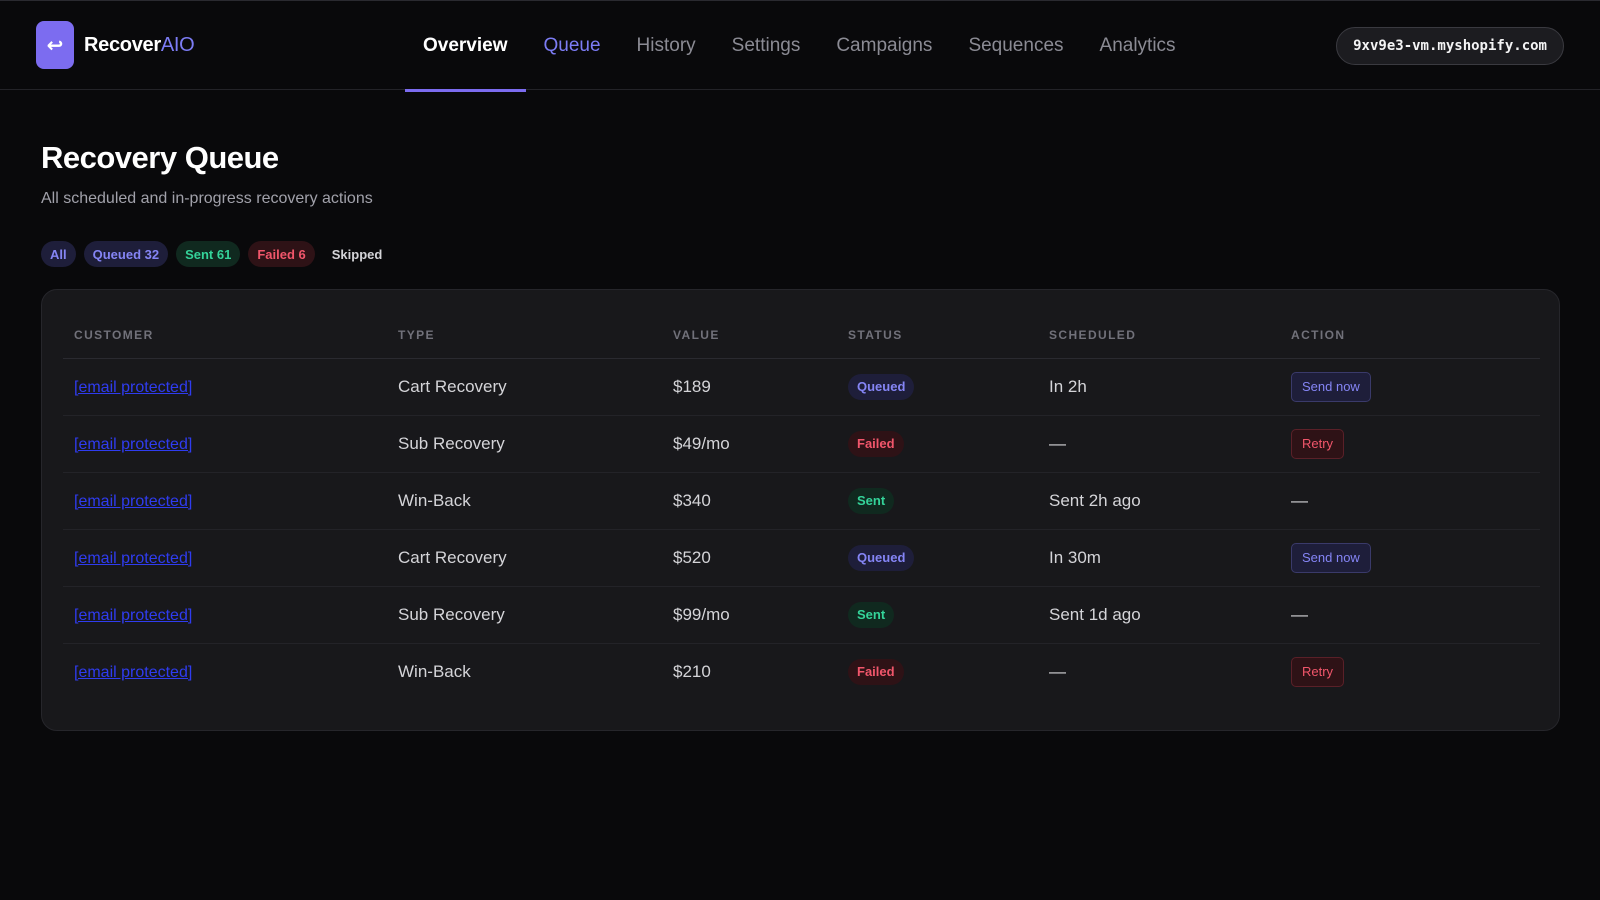 The height and width of the screenshot is (900, 1600). Describe the element at coordinates (1410, 335) in the screenshot. I see `column-header-action: ACTION` at that location.